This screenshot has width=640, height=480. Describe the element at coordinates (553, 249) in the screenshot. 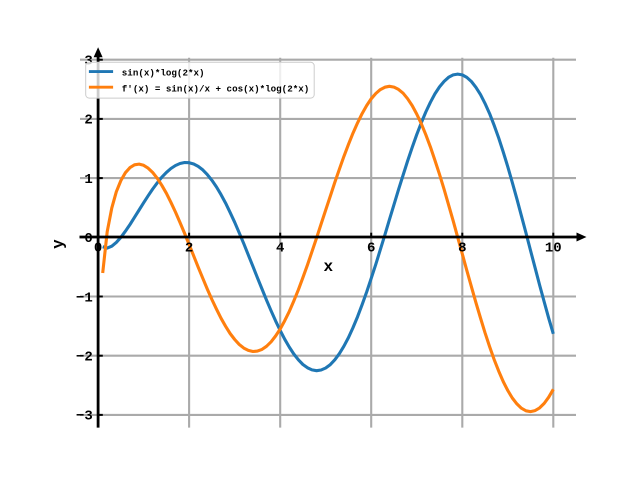

I see `svg-text: 10` at that location.